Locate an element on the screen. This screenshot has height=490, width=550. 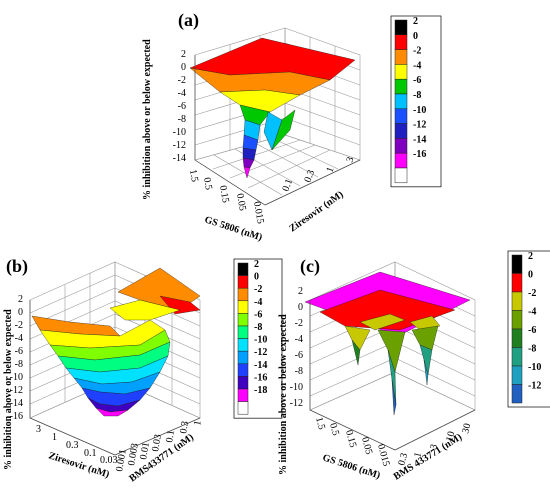
z-tick-label: -16 is located at coordinates (16, 416).